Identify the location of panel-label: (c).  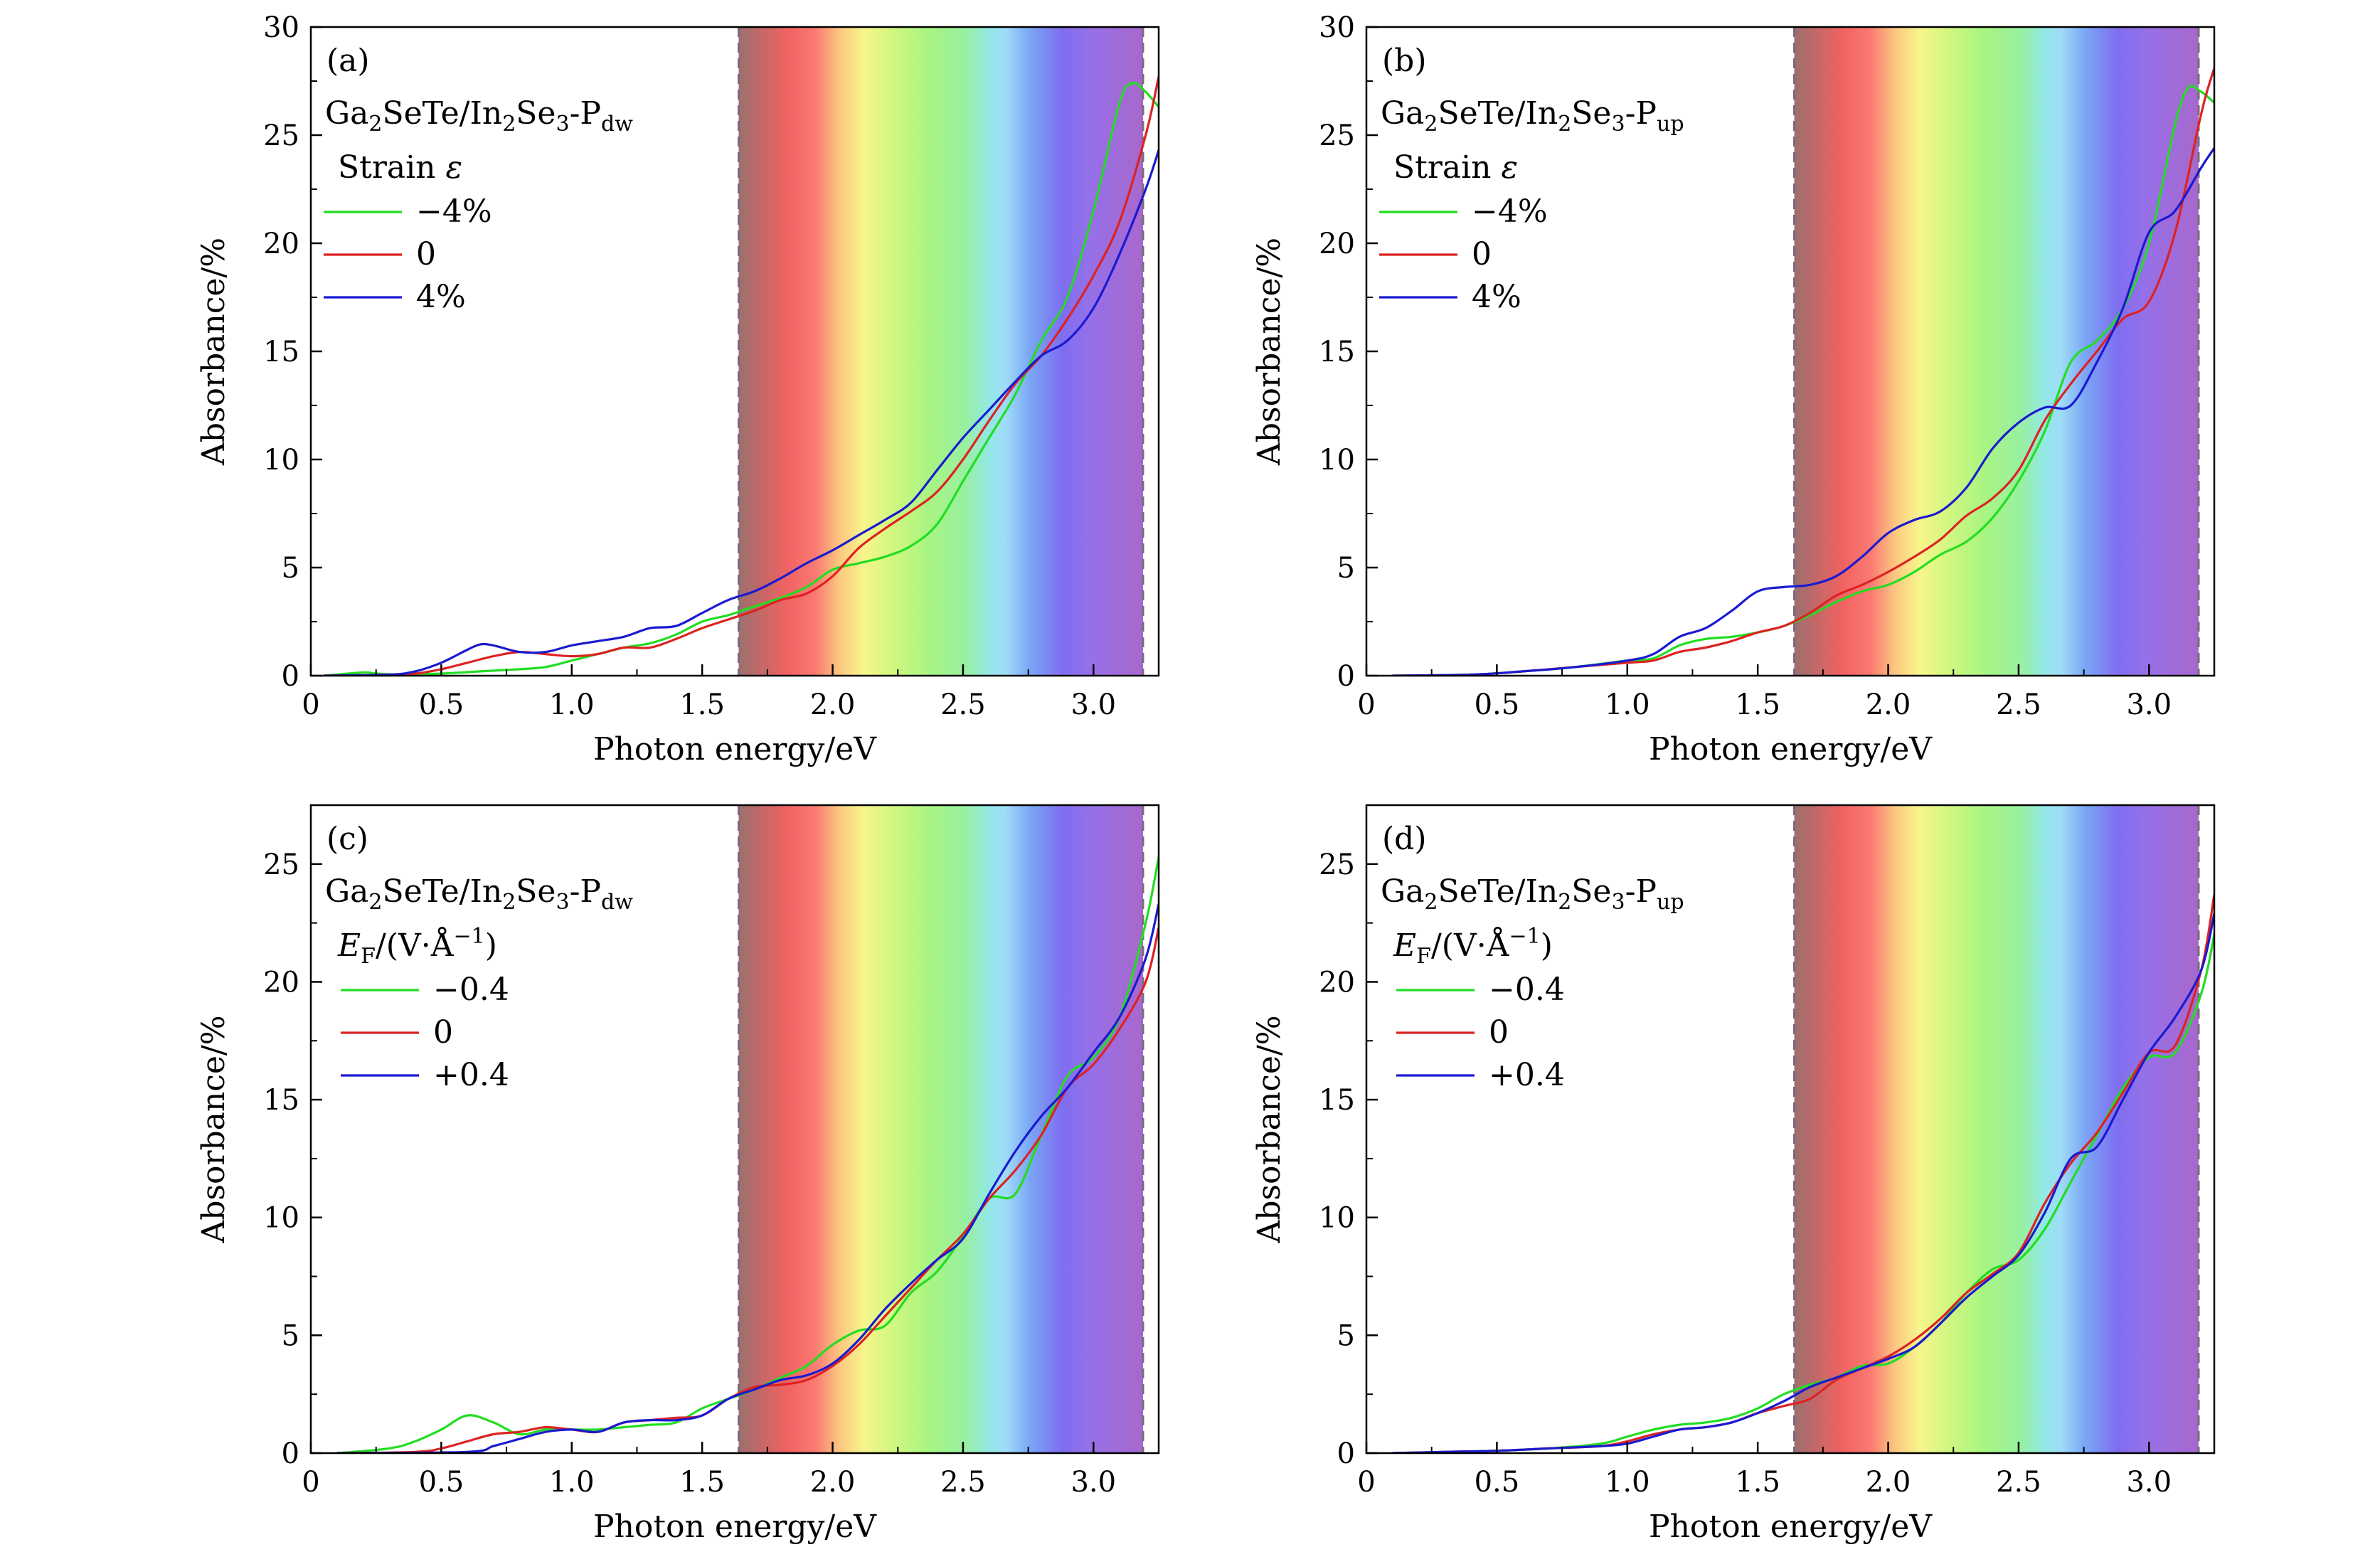
(347, 839).